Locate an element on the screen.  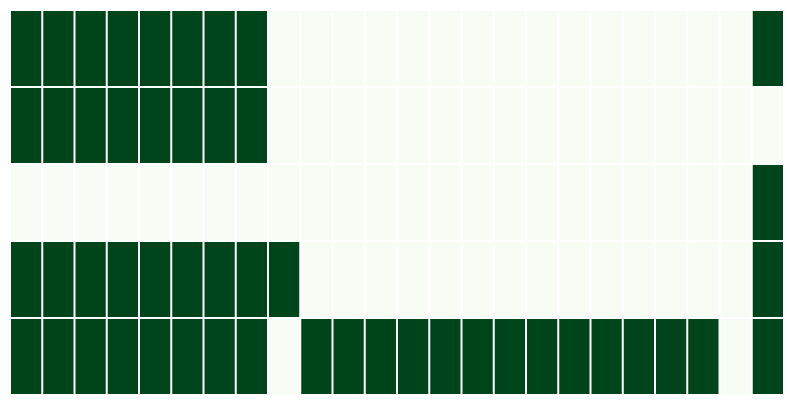
heatmap-cell-r1-c0 is located at coordinates (26, 125).